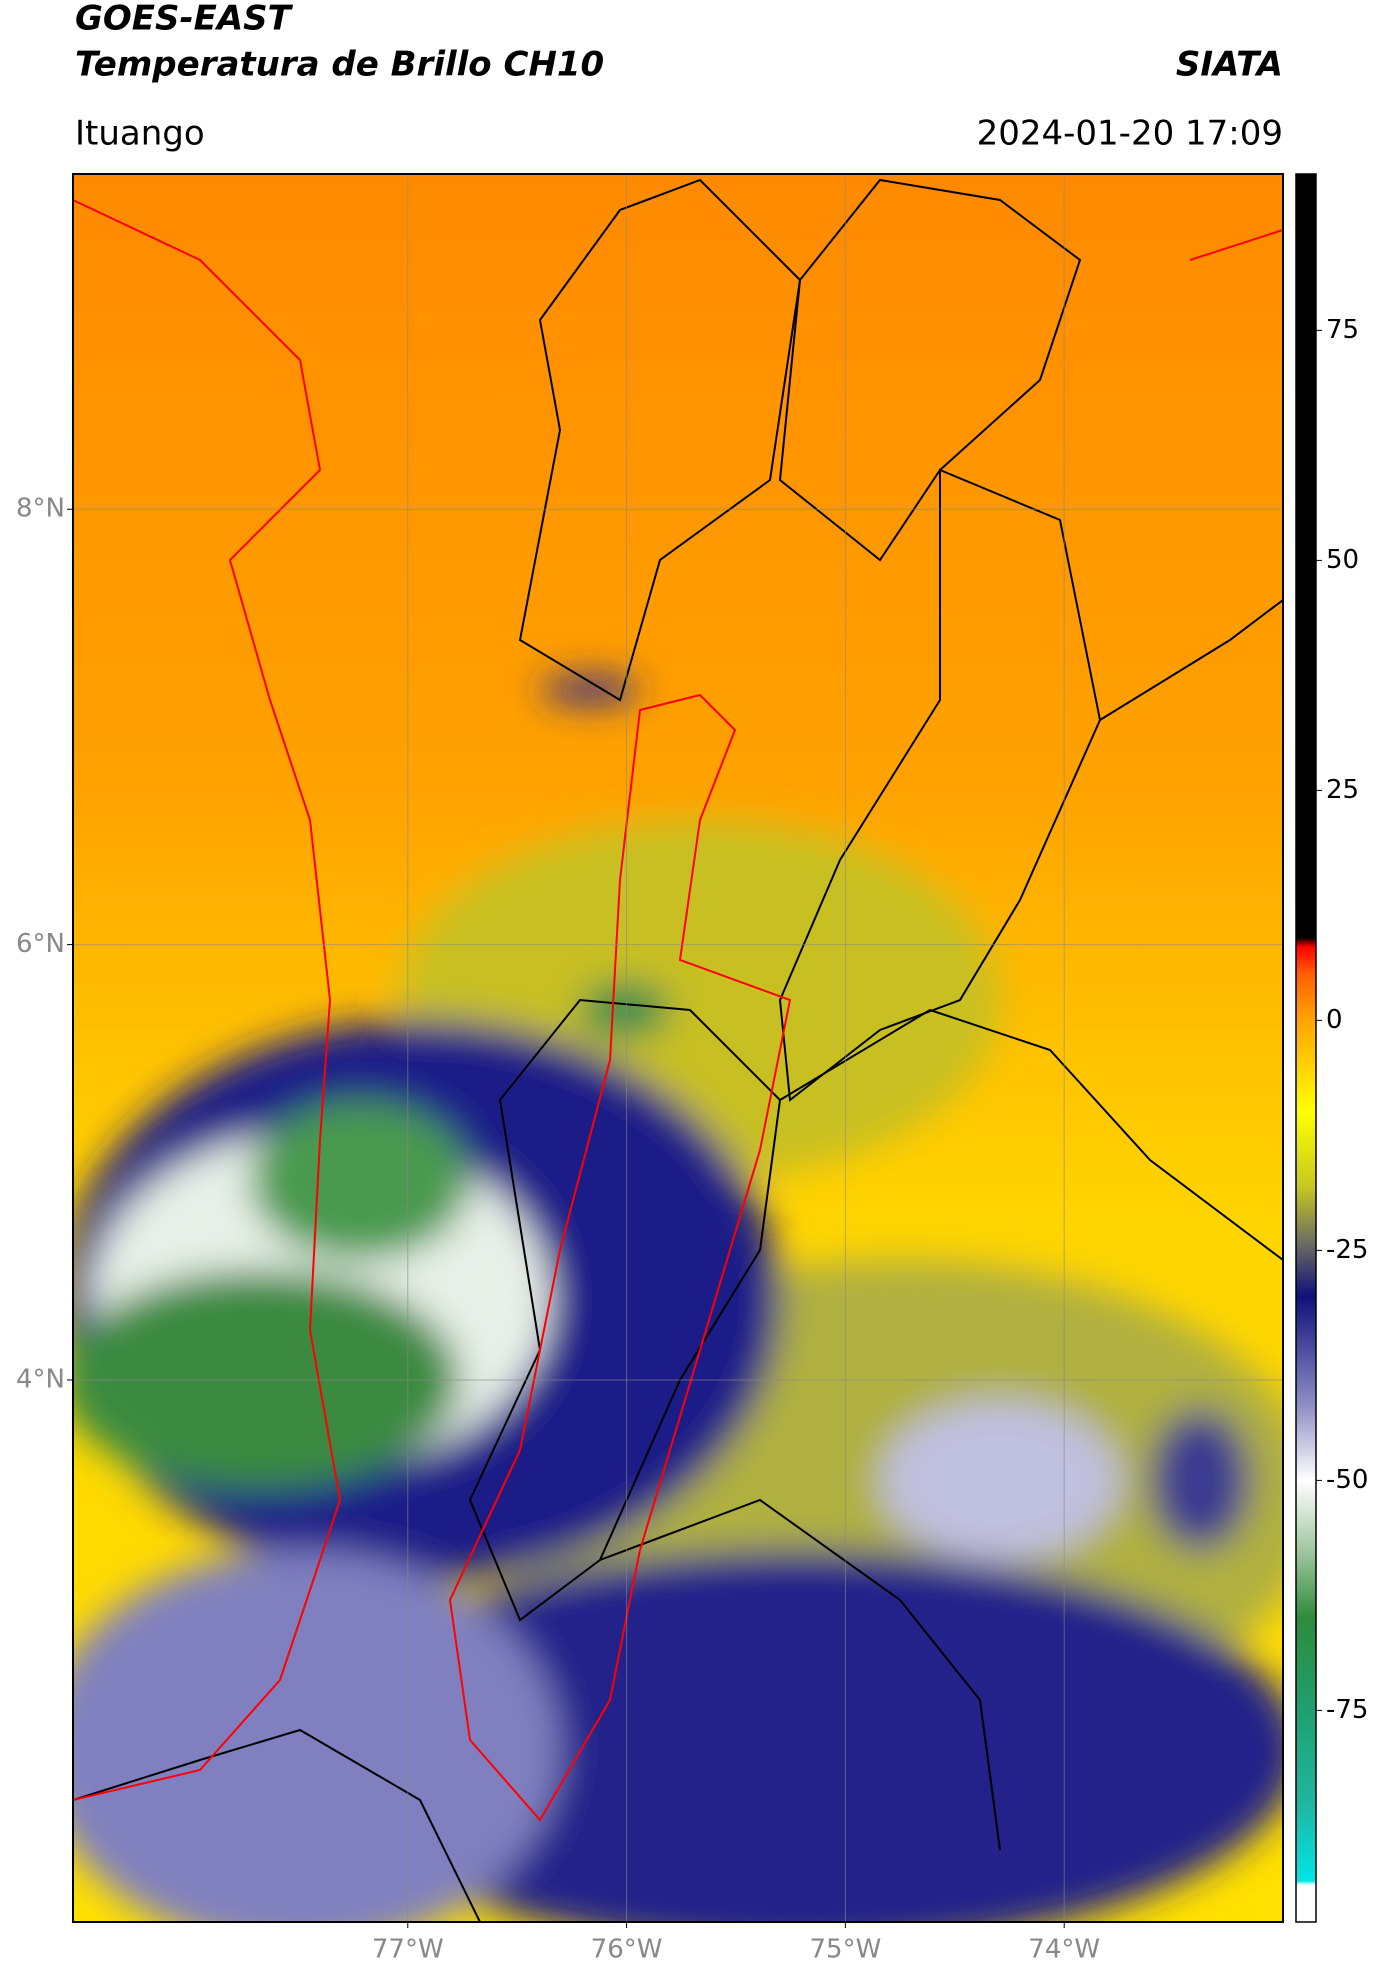 The height and width of the screenshot is (1985, 1384). What do you see at coordinates (1334, 1020) in the screenshot?
I see `colorbar-tick-label: 0` at bounding box center [1334, 1020].